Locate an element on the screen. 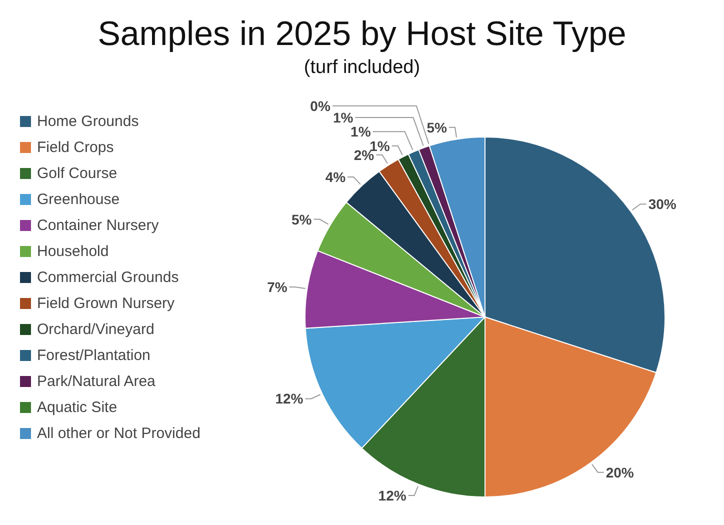  data-label: 30% is located at coordinates (662, 204).